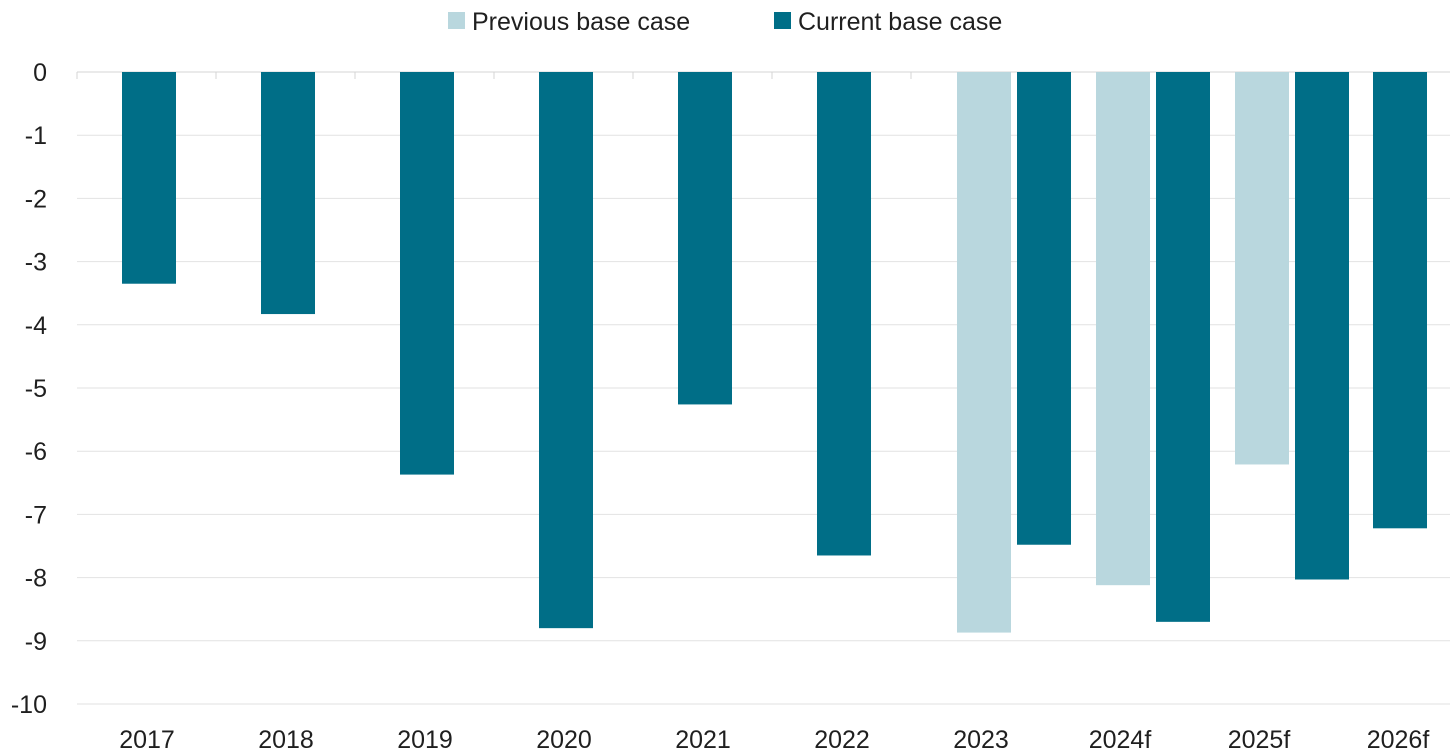 Image resolution: width=1450 pixels, height=753 pixels. What do you see at coordinates (36, 136) in the screenshot?
I see `y-tick-label: -1` at bounding box center [36, 136].